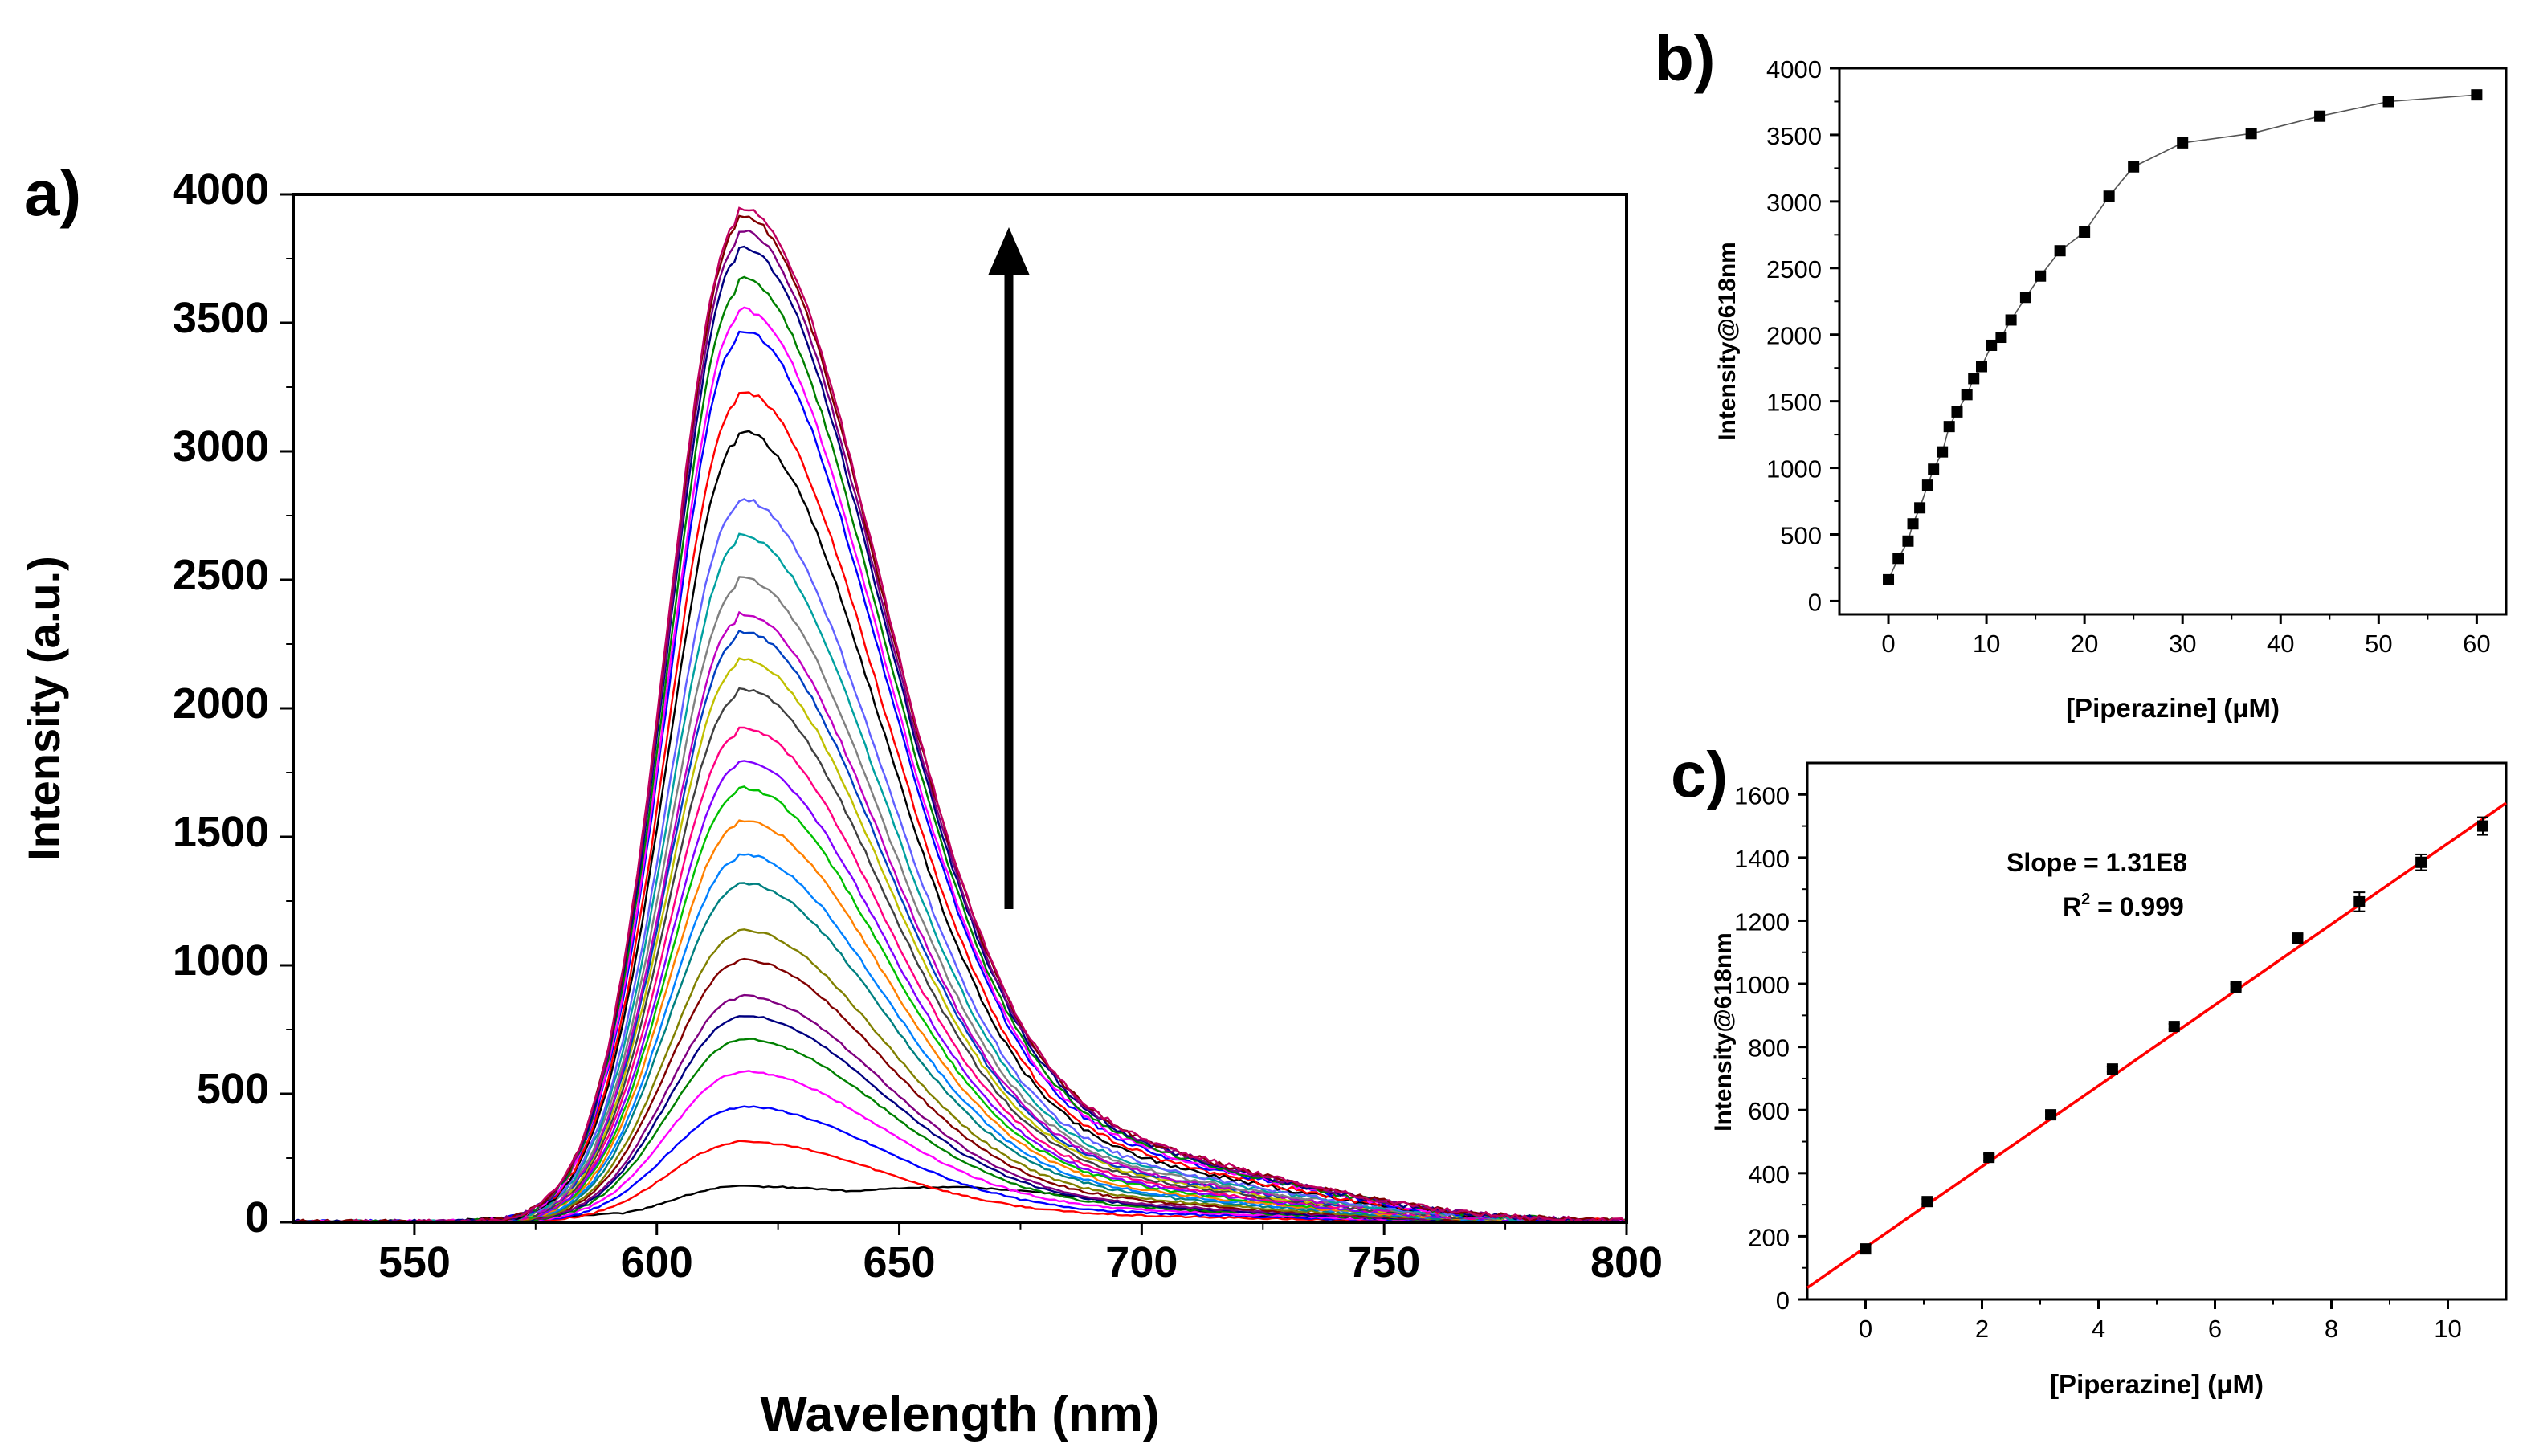 The height and width of the screenshot is (1456, 2527). Describe the element at coordinates (1794, 336) in the screenshot. I see `y-tick-label-b-4: 2000` at that location.